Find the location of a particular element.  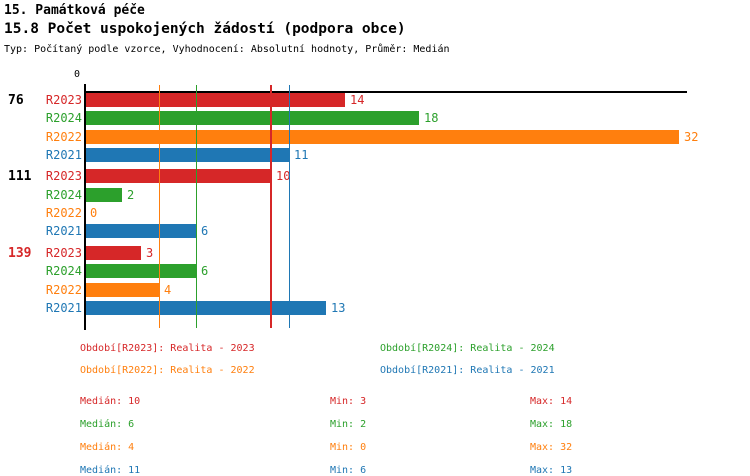

group-id-label: 111 is located at coordinates (20, 177).